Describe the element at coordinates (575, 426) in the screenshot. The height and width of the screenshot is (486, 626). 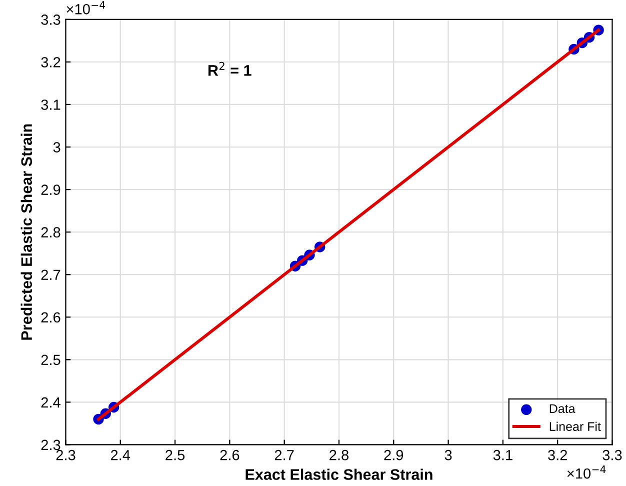
I see `legend-label: Linear Fit` at that location.